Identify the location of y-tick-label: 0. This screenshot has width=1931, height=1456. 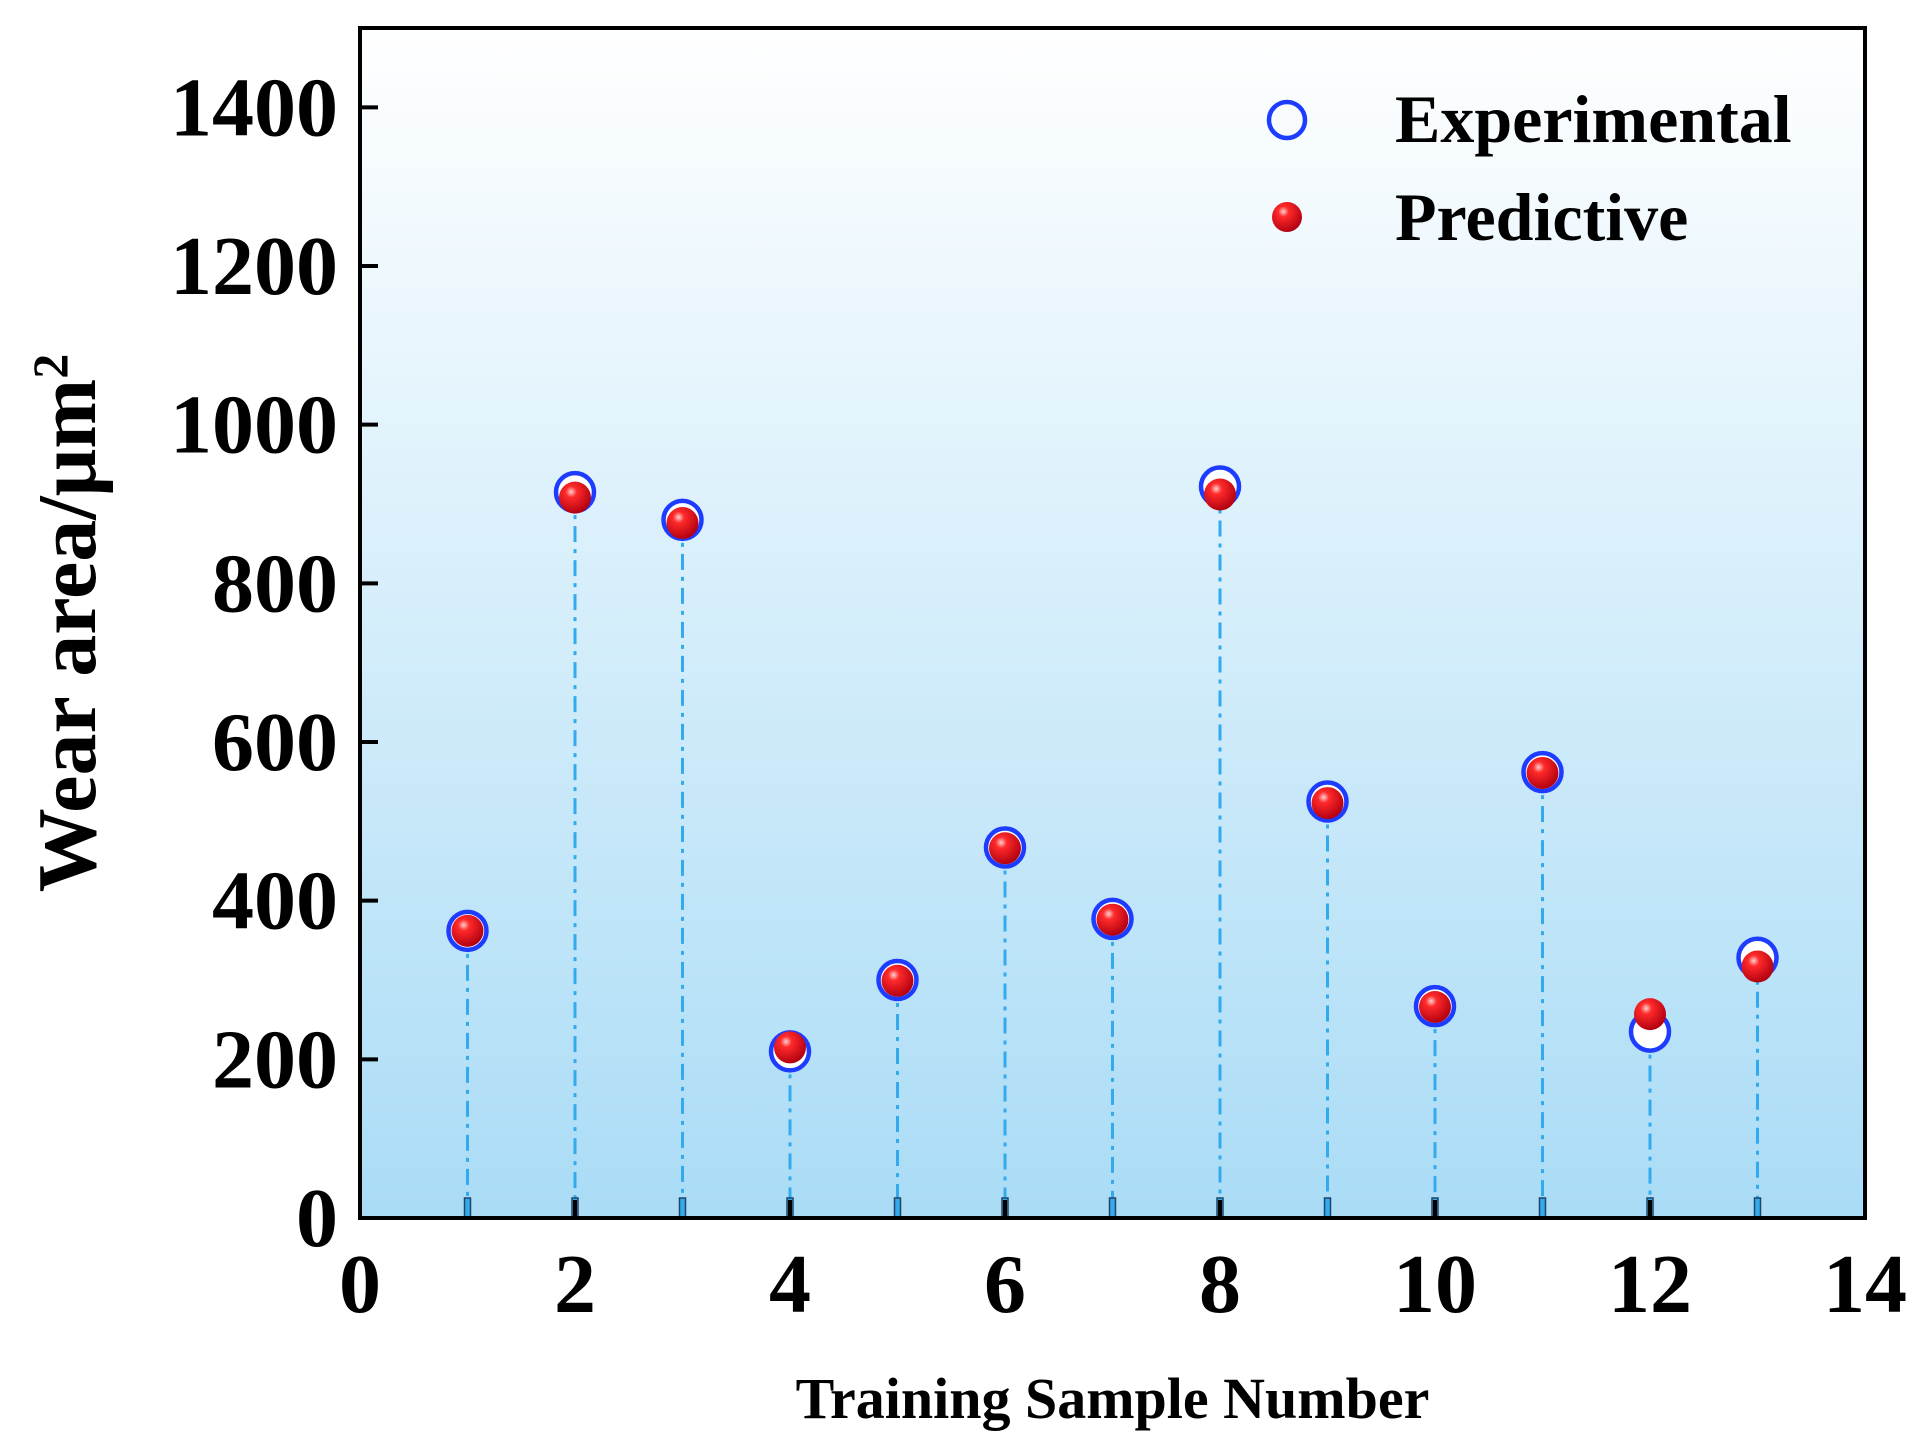
(317, 1218).